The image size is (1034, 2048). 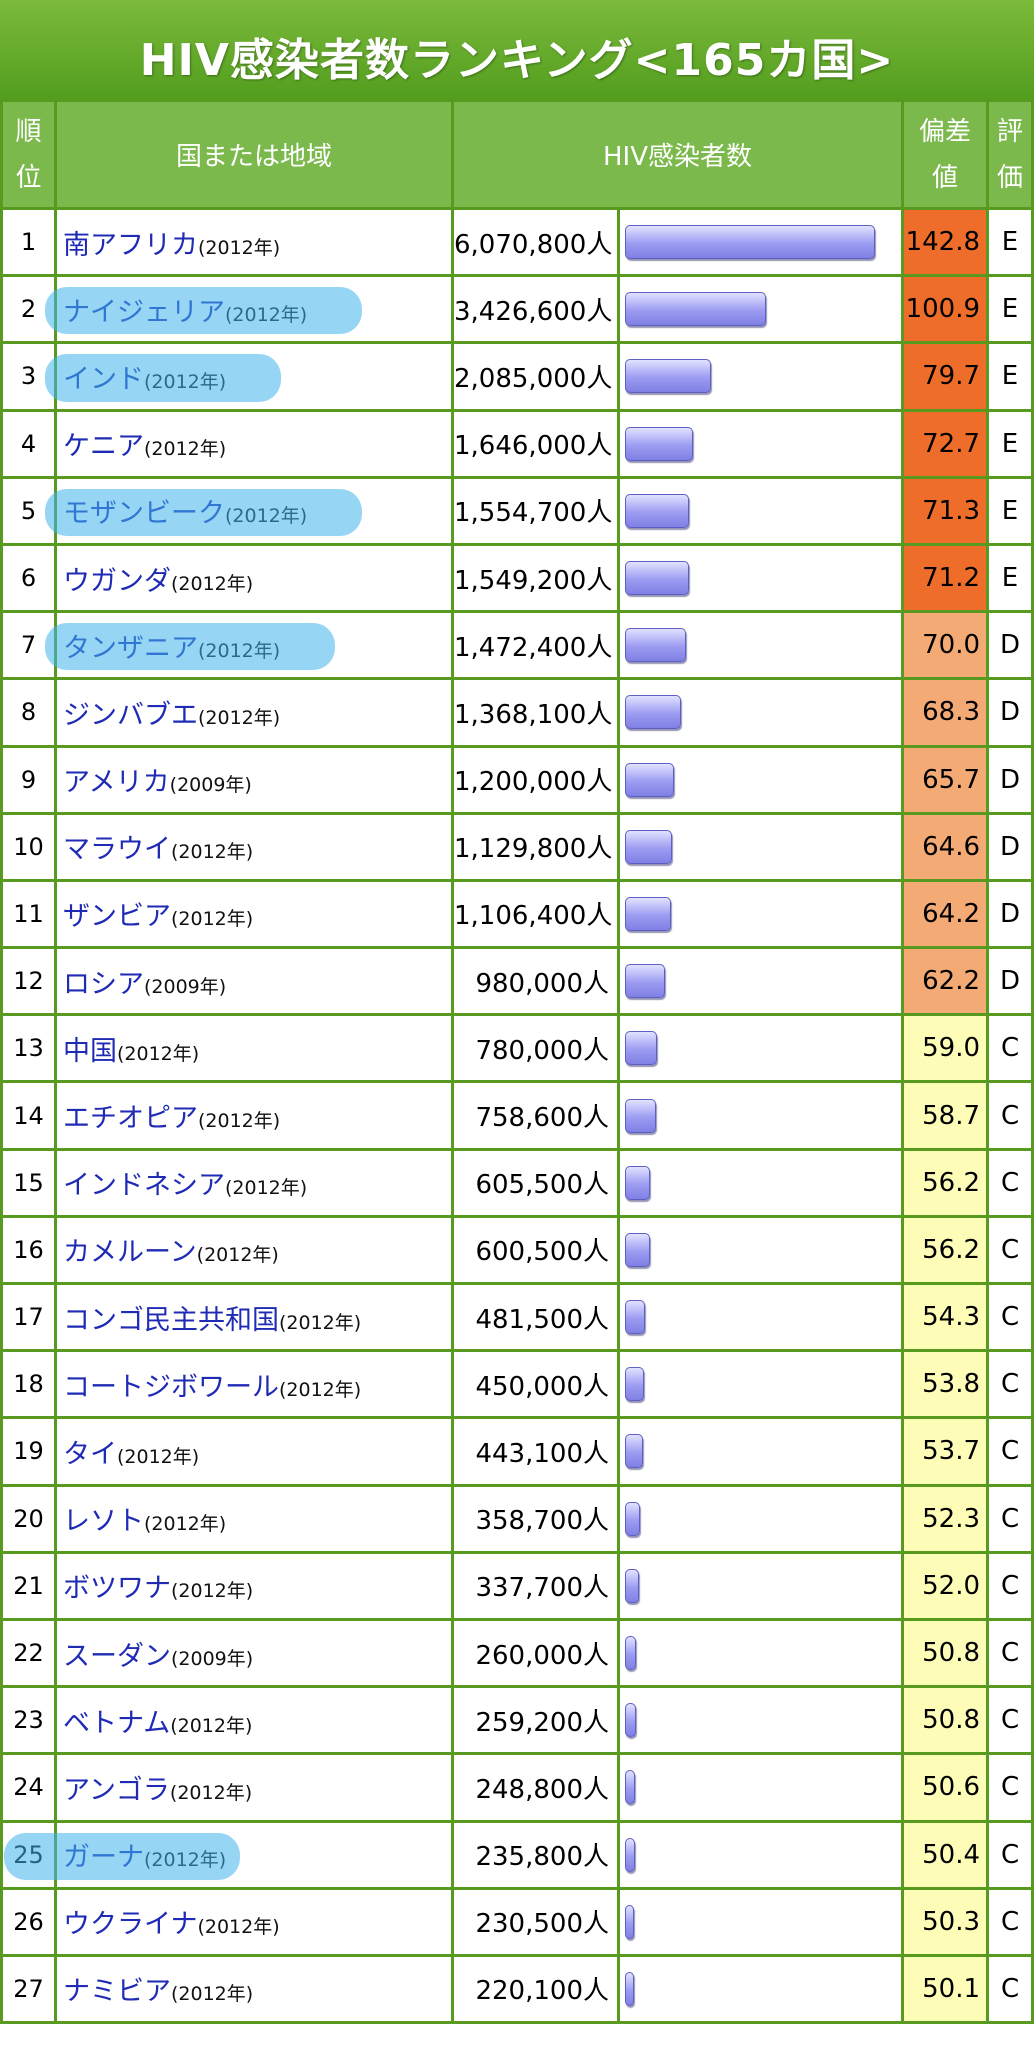 What do you see at coordinates (537, 1990) in the screenshot?
I see `count-cell: 220,100人` at bounding box center [537, 1990].